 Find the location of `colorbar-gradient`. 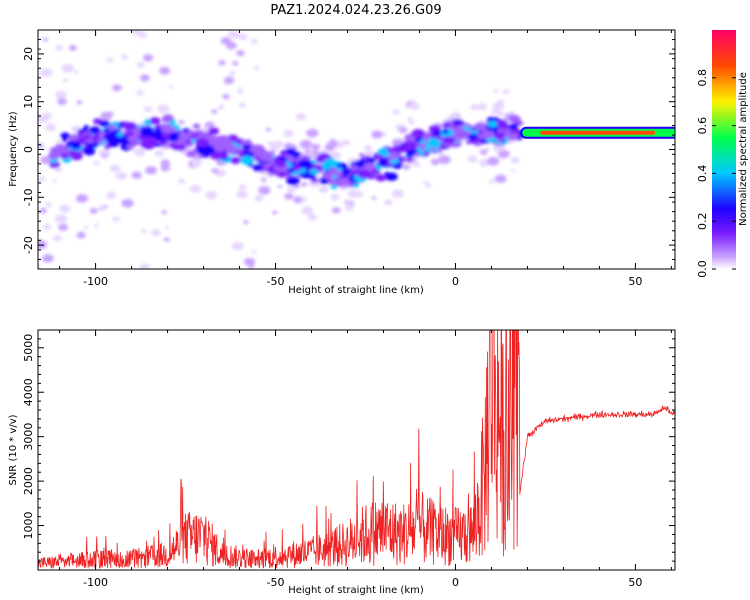

colorbar-gradient is located at coordinates (724, 149).